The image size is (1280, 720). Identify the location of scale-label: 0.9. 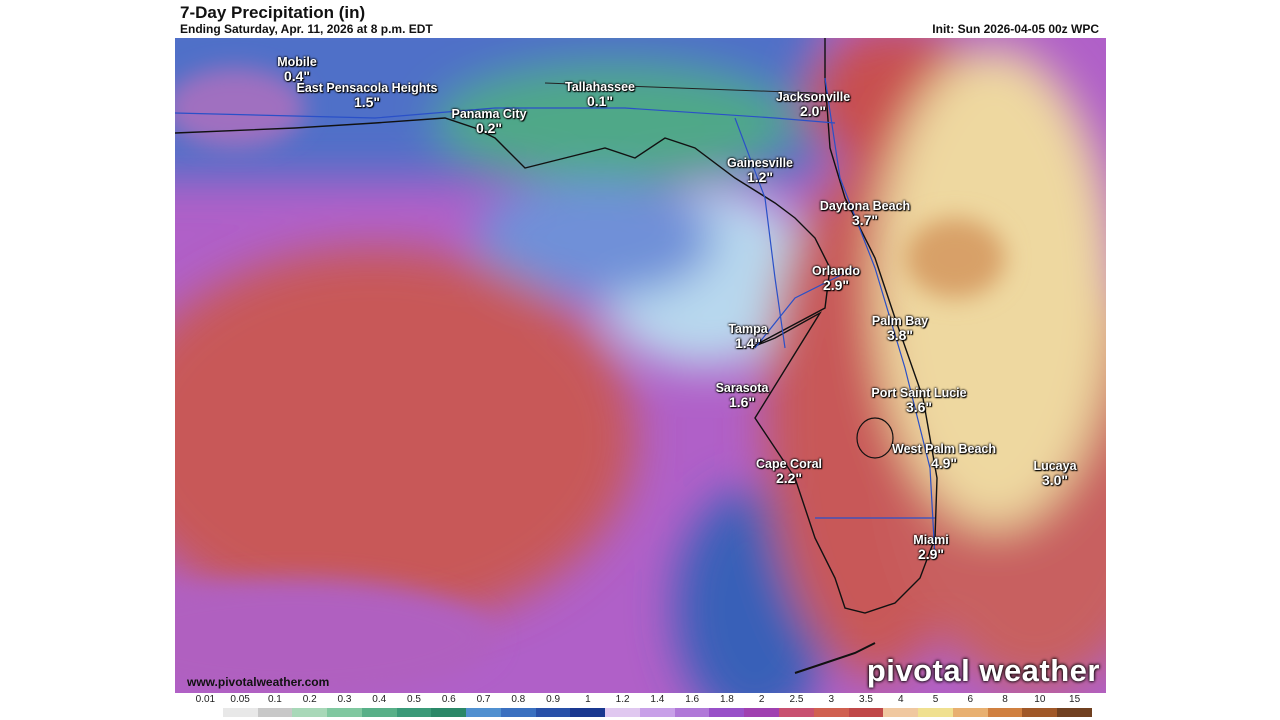
(553, 699).